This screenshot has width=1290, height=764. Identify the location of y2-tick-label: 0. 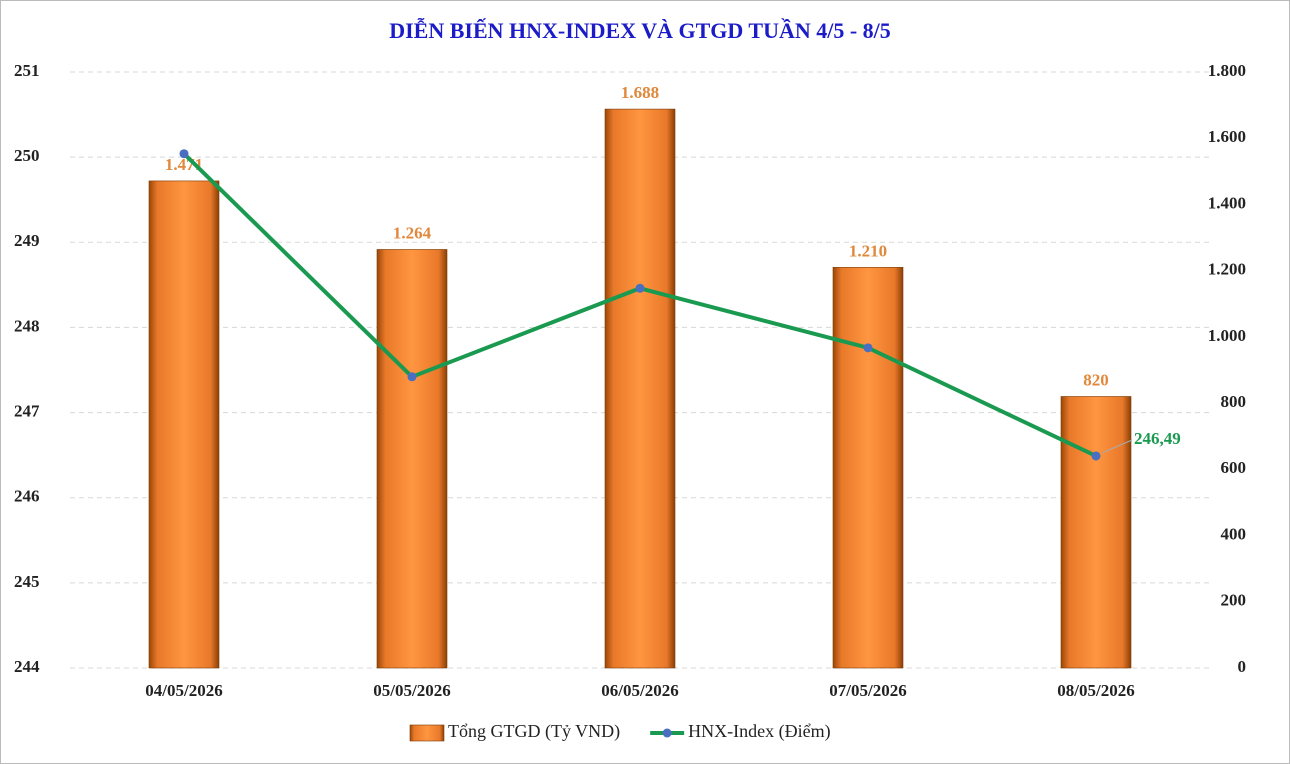
(1242, 666).